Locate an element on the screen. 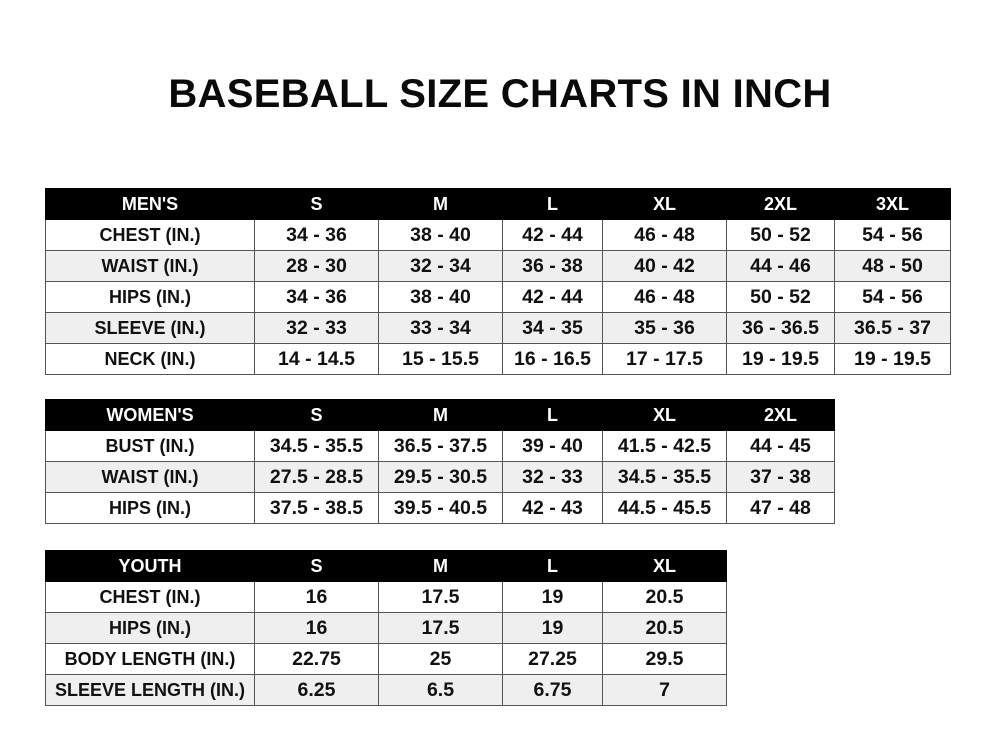 This screenshot has width=1000, height=752. size-value: 34 - 35 is located at coordinates (552, 328).